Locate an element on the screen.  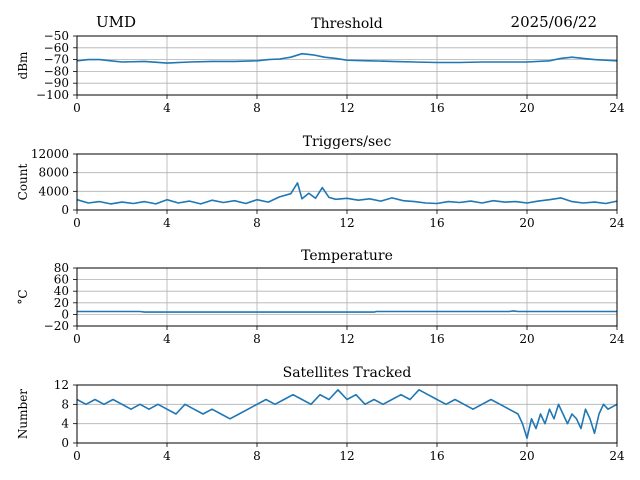
y-tick-label: −60 is located at coordinates (56, 48).